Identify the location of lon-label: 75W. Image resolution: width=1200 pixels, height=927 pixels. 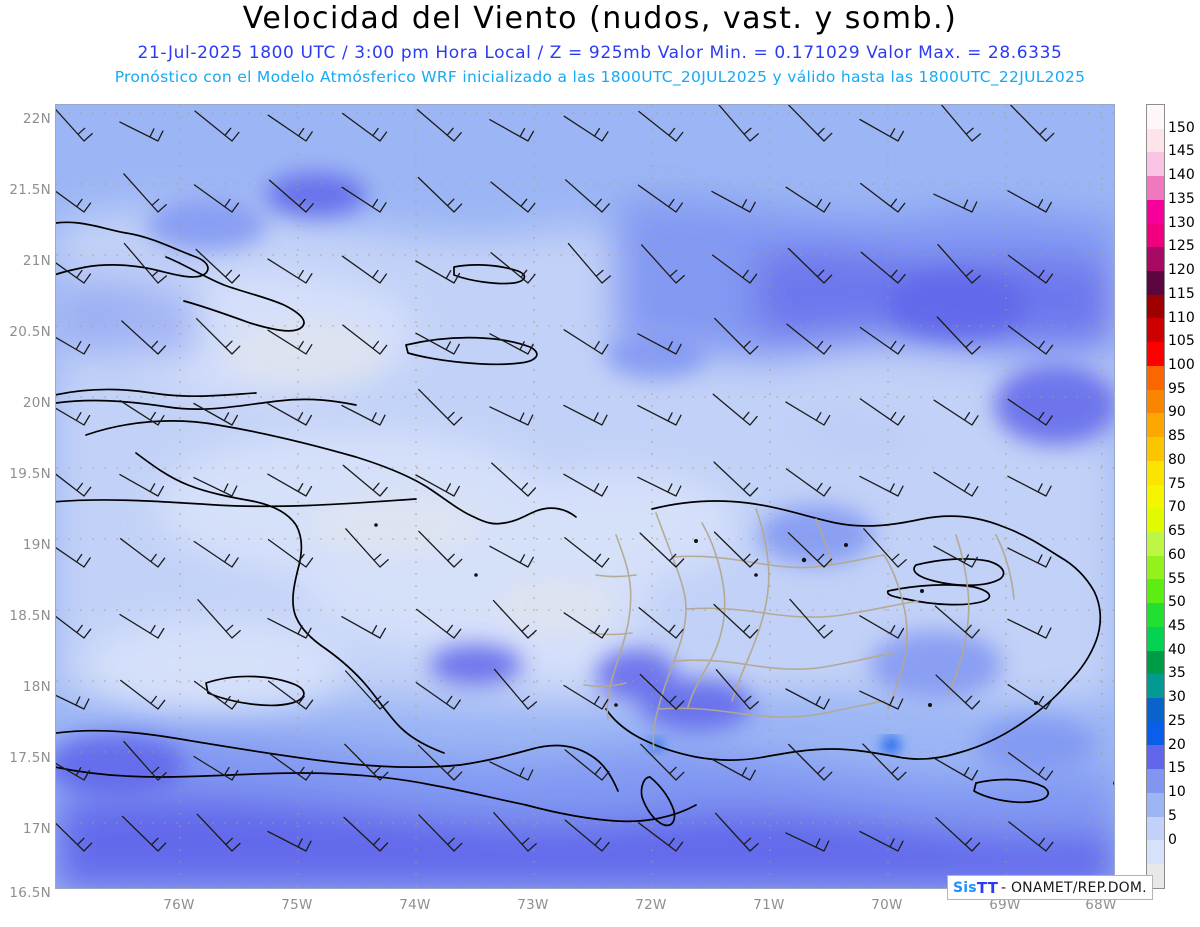
(297, 905).